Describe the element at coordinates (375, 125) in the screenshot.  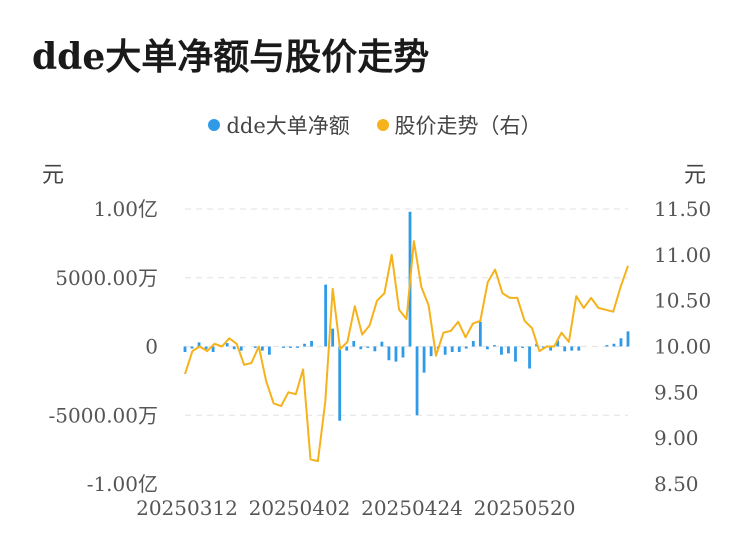
I see `legend: dde大单净额 股价走势（右）` at that location.